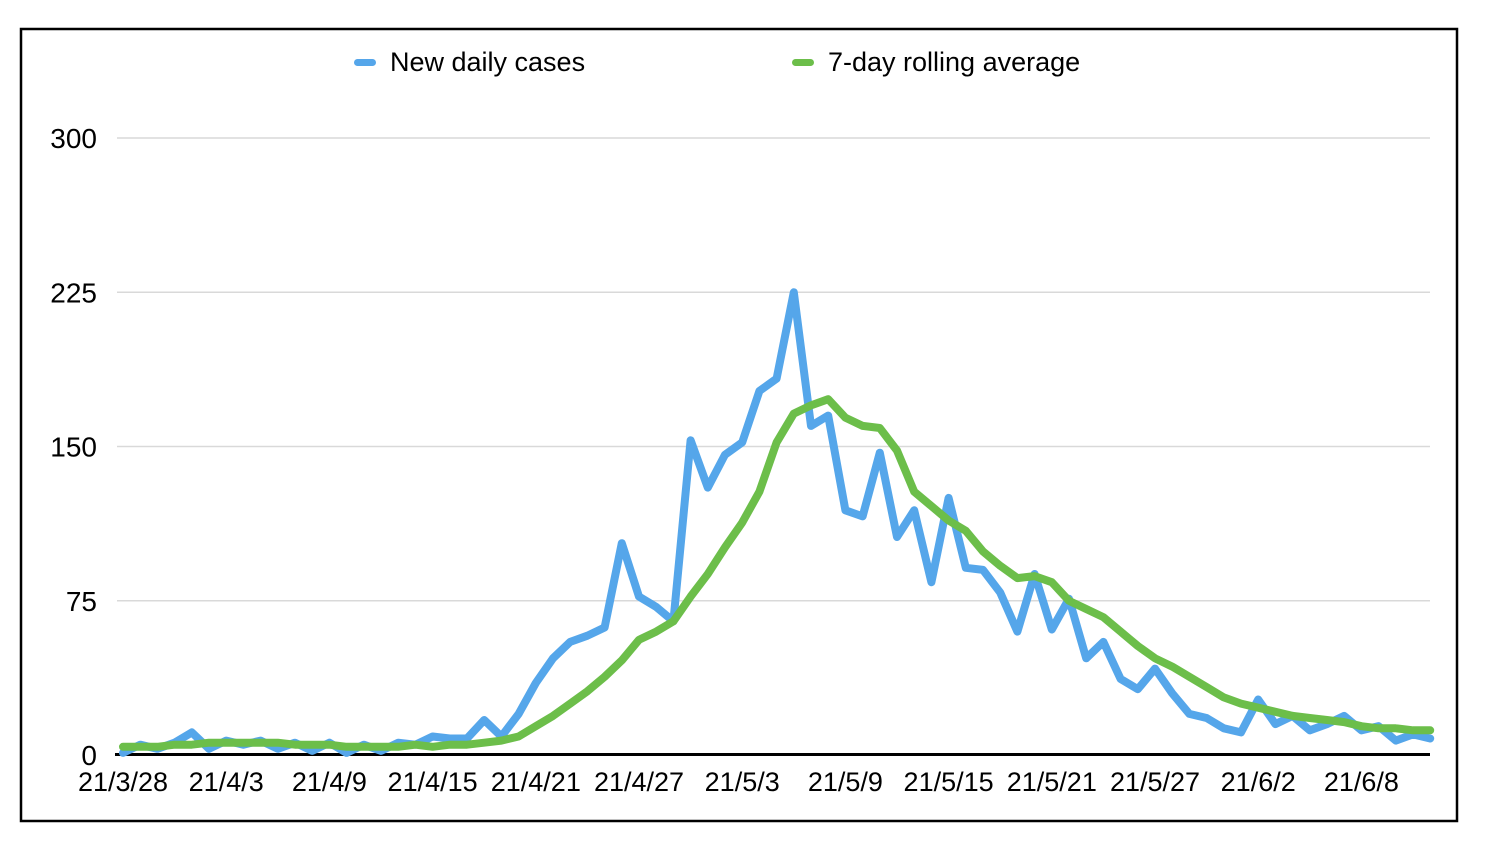 This screenshot has width=1486, height=846. I want to click on x-axis-tick-label: 21/5/21, so click(1052, 782).